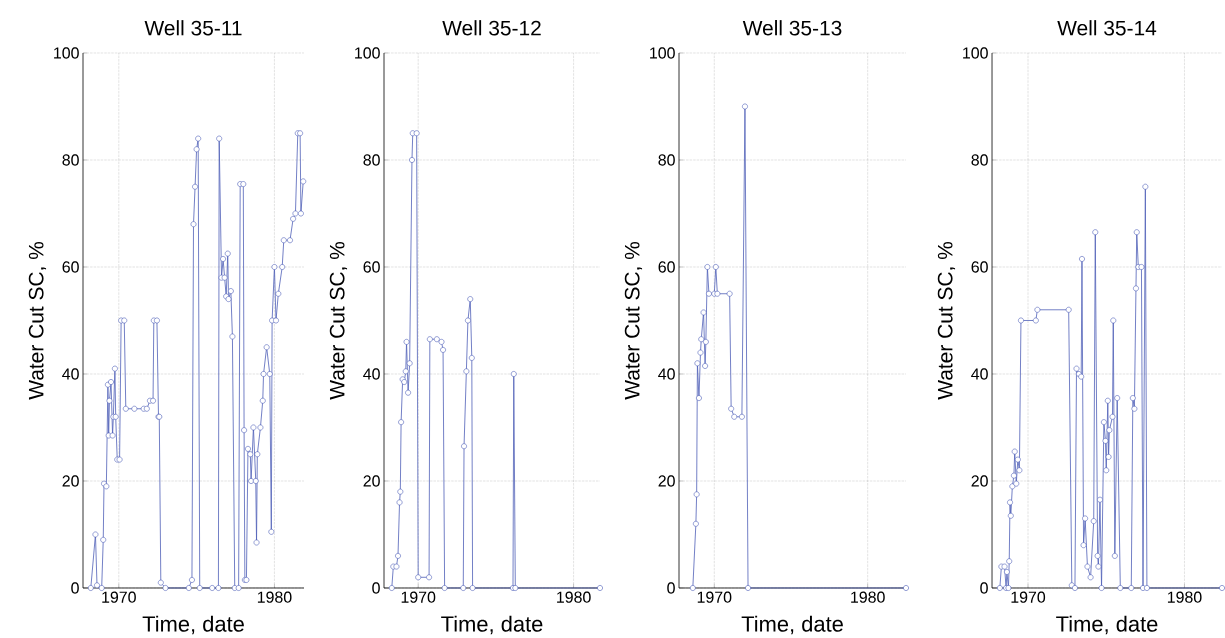 This screenshot has width=1225, height=638. I want to click on chart-title: Well 35-14, so click(1107, 28).